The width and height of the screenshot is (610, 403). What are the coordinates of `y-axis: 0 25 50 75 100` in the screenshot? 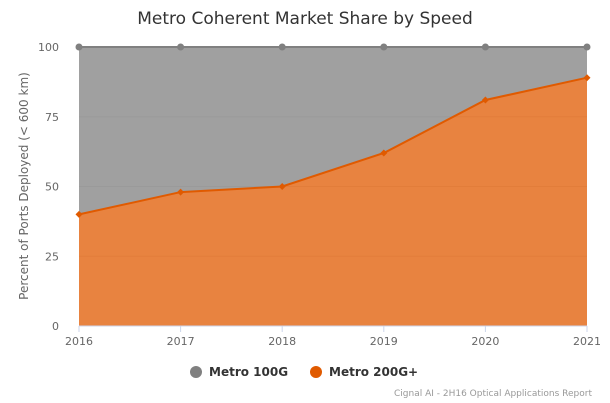 It's located at (48, 187).